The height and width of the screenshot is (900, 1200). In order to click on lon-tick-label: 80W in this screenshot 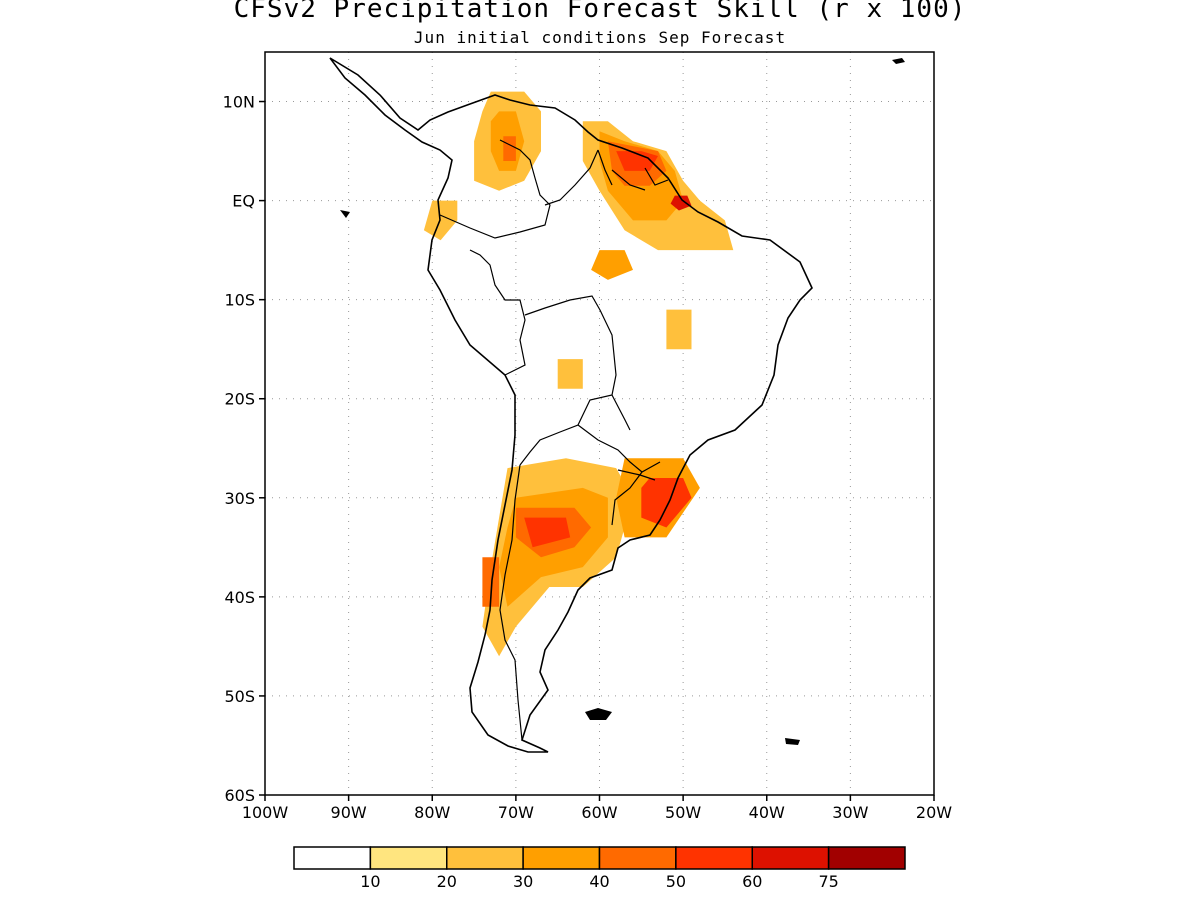, I will do `click(432, 812)`.